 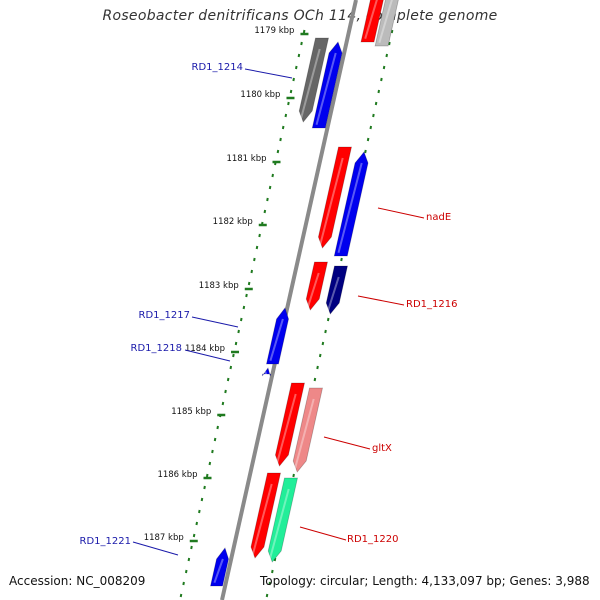 What do you see at coordinates (105, 541) in the screenshot?
I see `gene-label: RD1_1221` at bounding box center [105, 541].